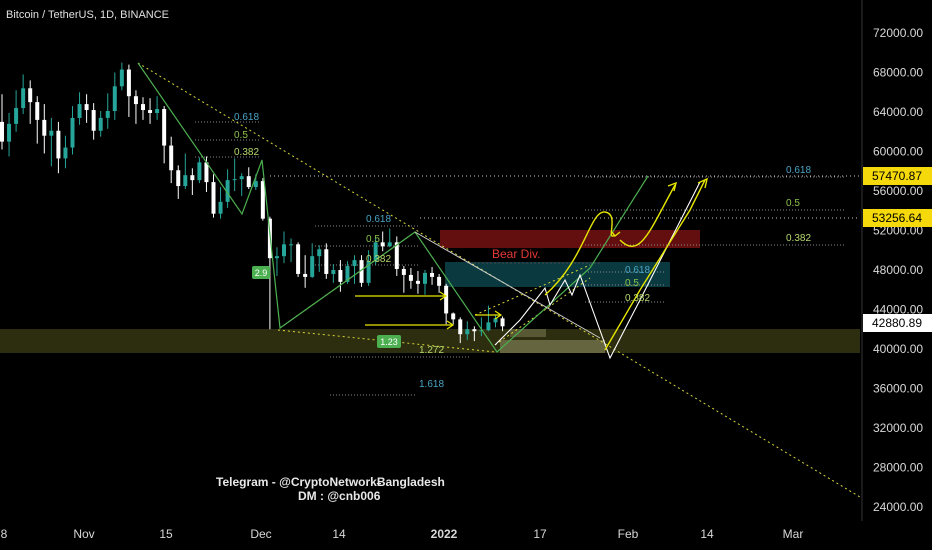 The height and width of the screenshot is (550, 932). Describe the element at coordinates (227, 139) in the screenshot. I see `fib-top` at that location.